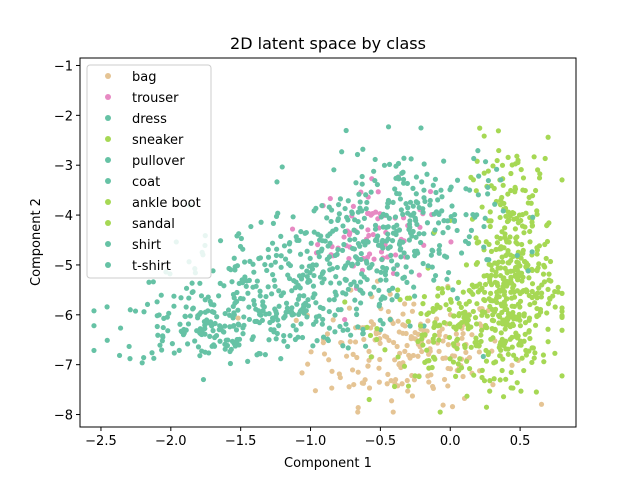 This screenshot has height=480, width=640. I want to click on legend-label: sandal, so click(153, 224).